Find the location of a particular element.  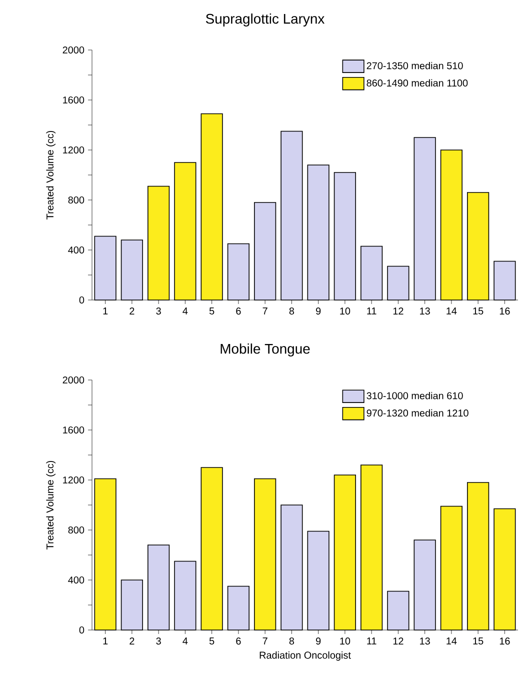

legend-label: 270-1350 median 510 is located at coordinates (414, 66).